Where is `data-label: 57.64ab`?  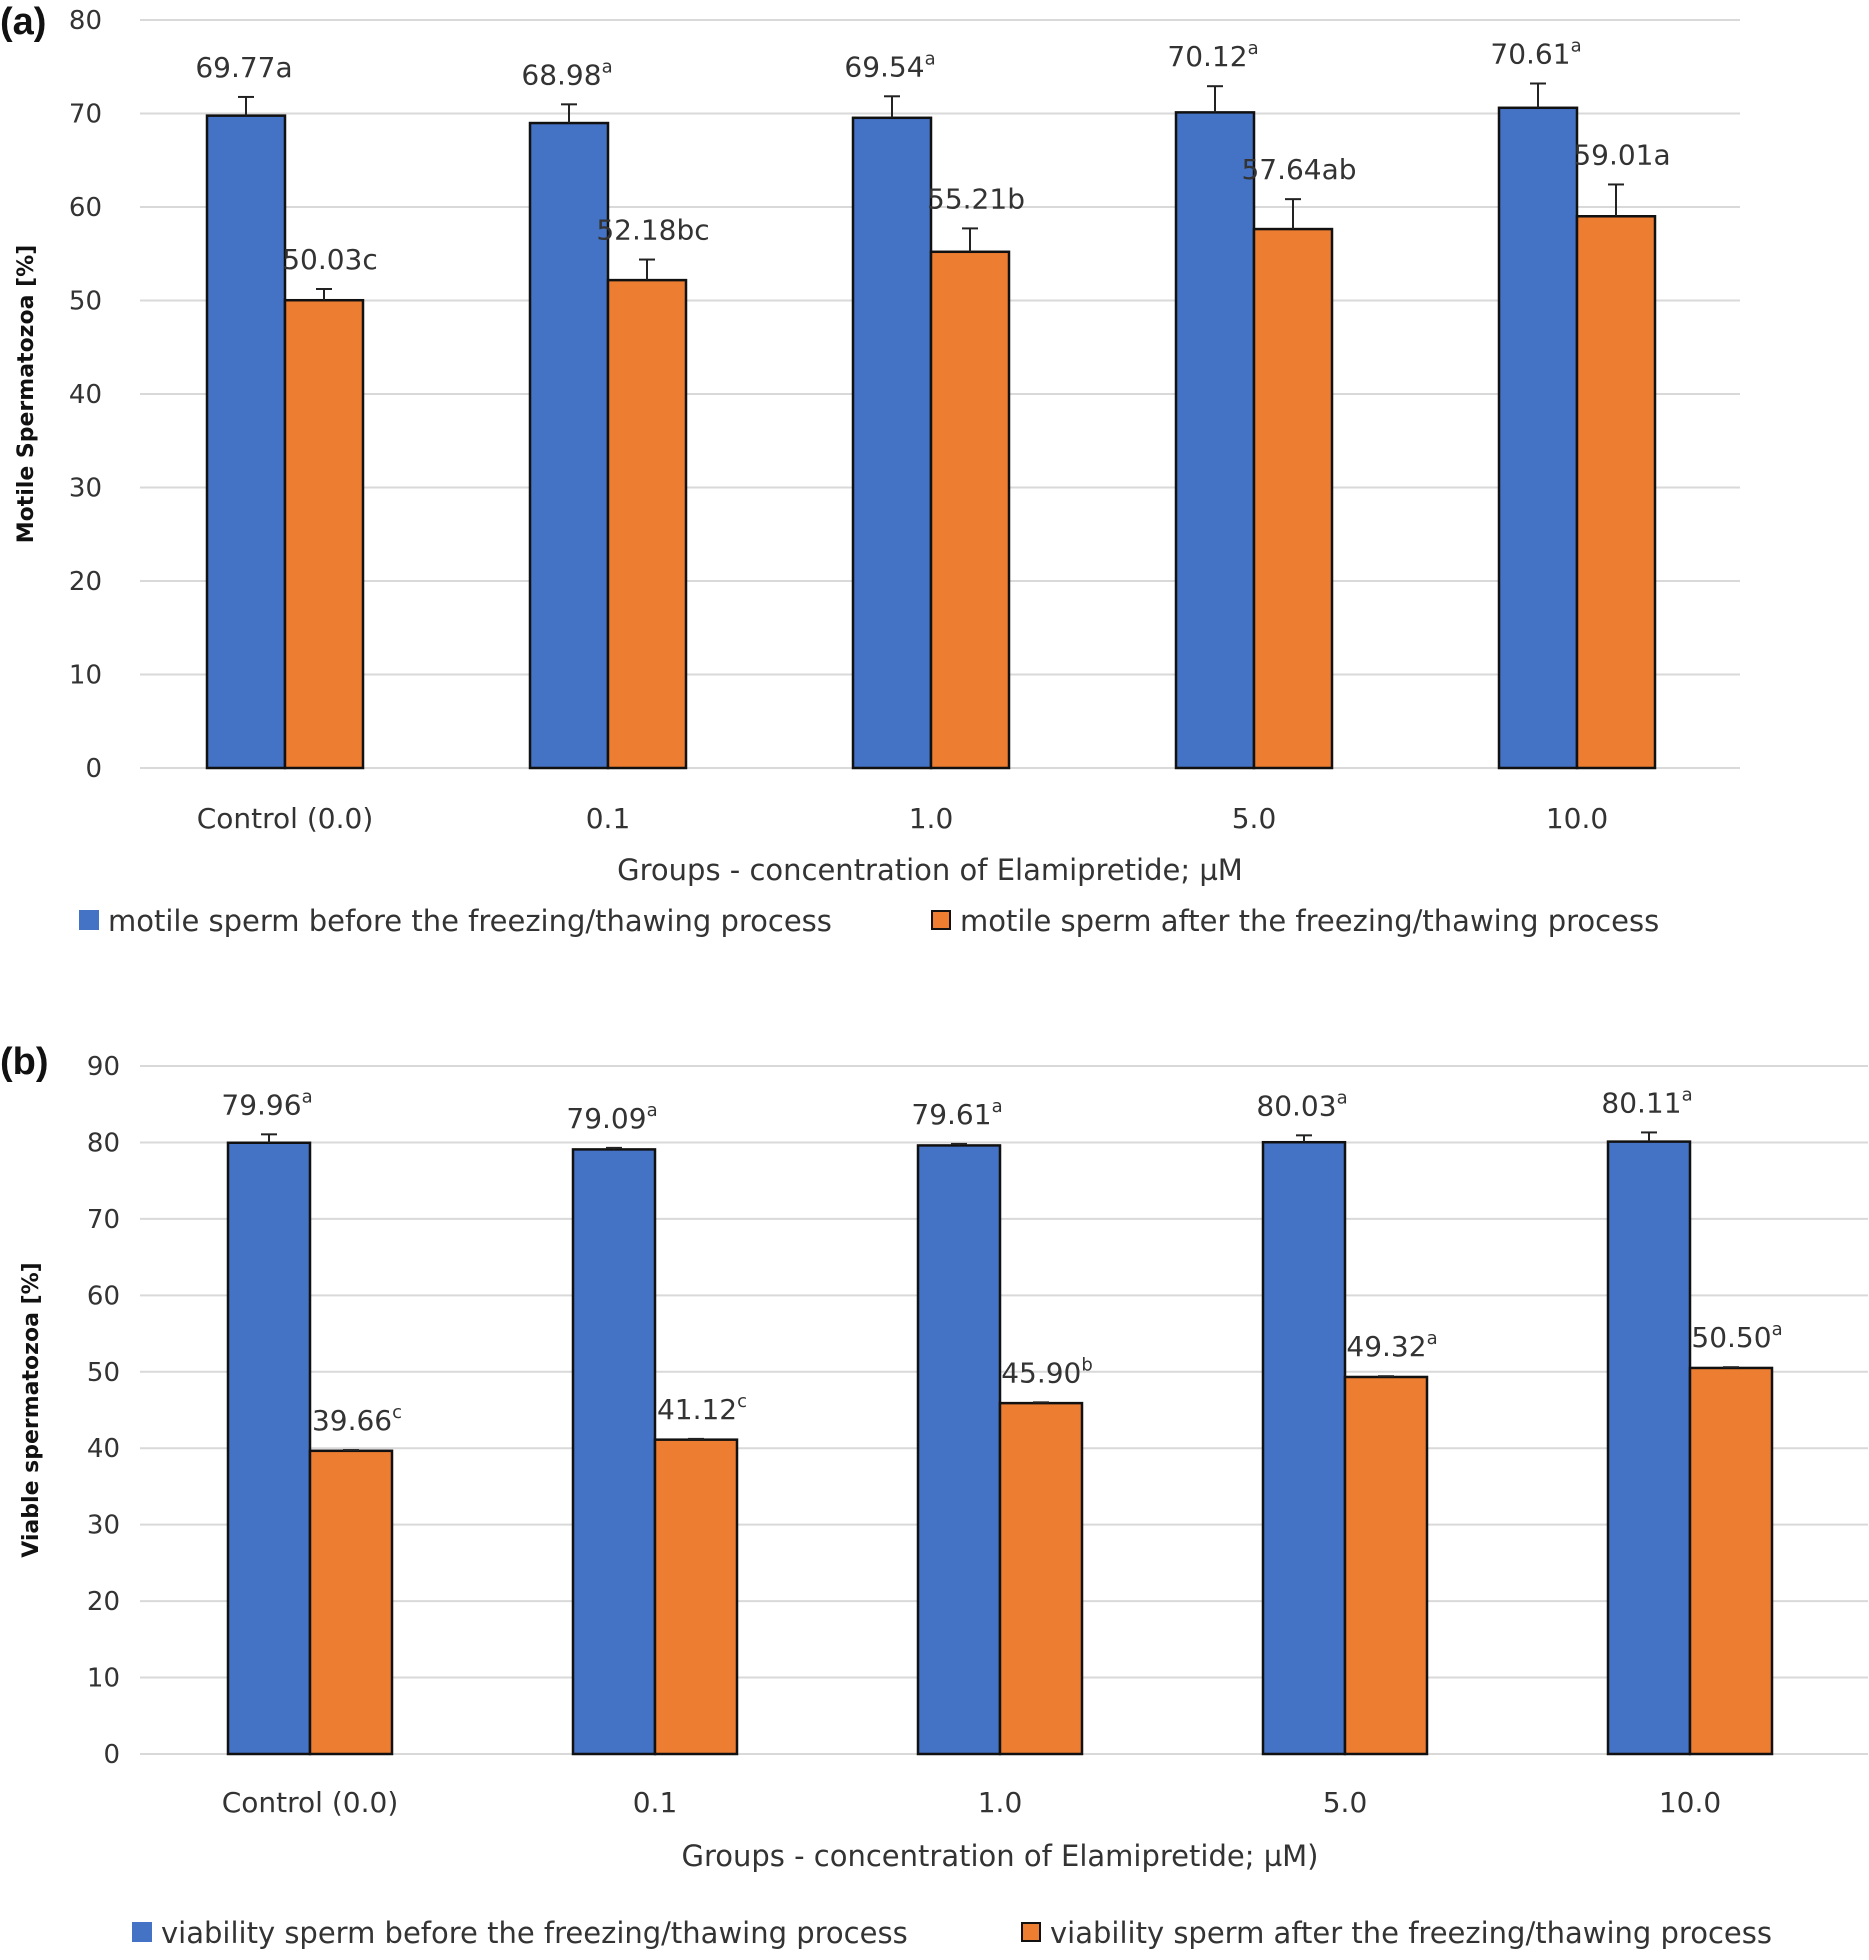
data-label: 57.64ab is located at coordinates (1298, 169).